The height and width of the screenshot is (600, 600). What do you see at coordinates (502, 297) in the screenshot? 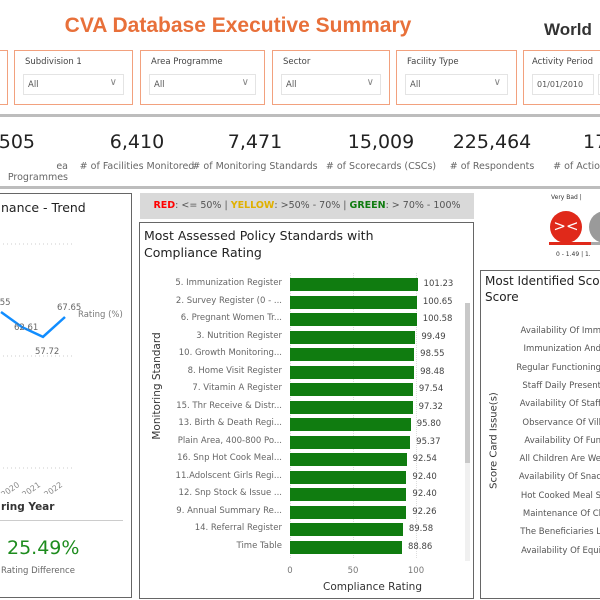
I see `chart-title-line2: Score` at bounding box center [502, 297].